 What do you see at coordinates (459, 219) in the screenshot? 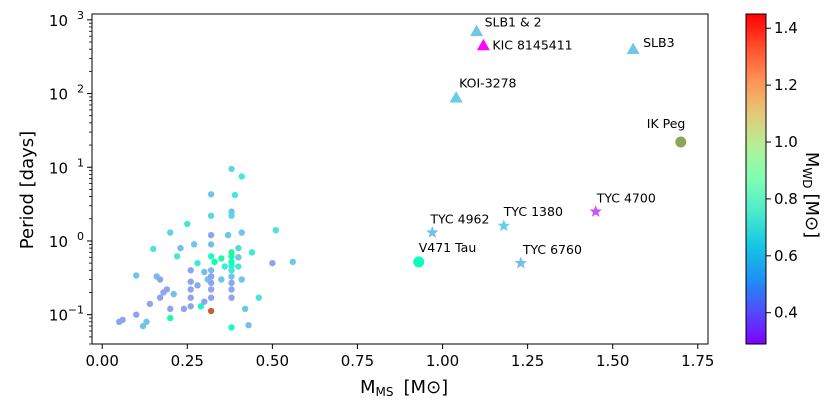
I see `annotation-label: TYC 4962` at bounding box center [459, 219].